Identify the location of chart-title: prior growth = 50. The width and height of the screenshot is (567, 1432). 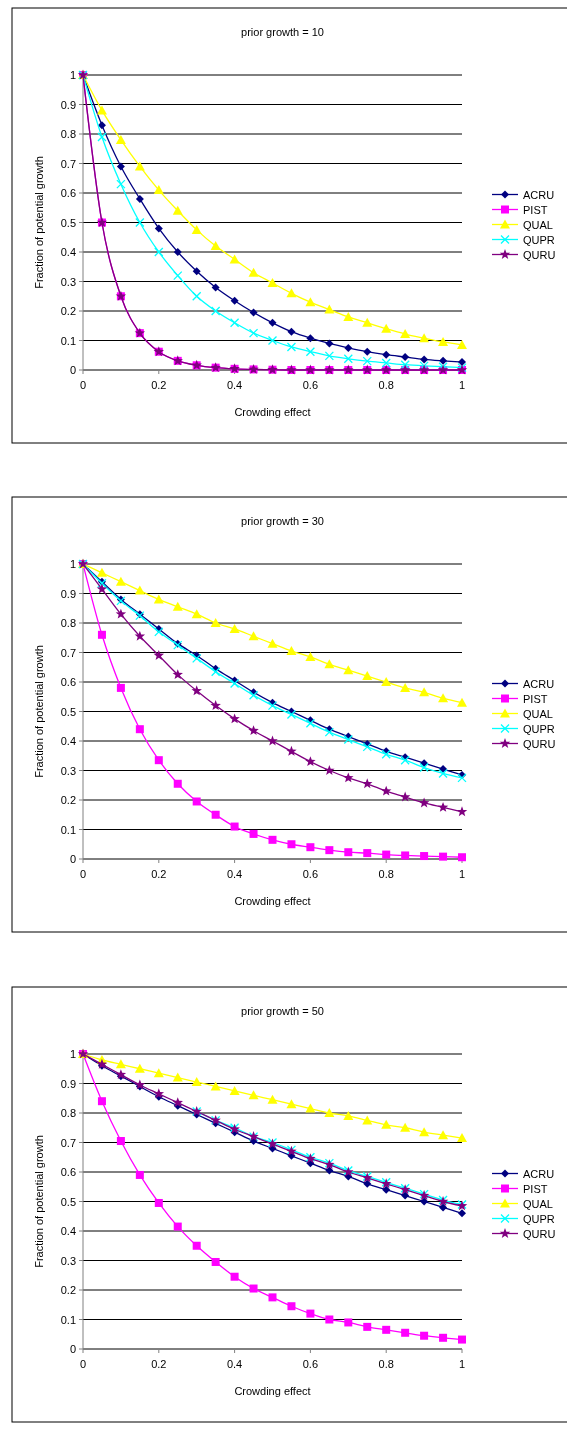
(282, 1011).